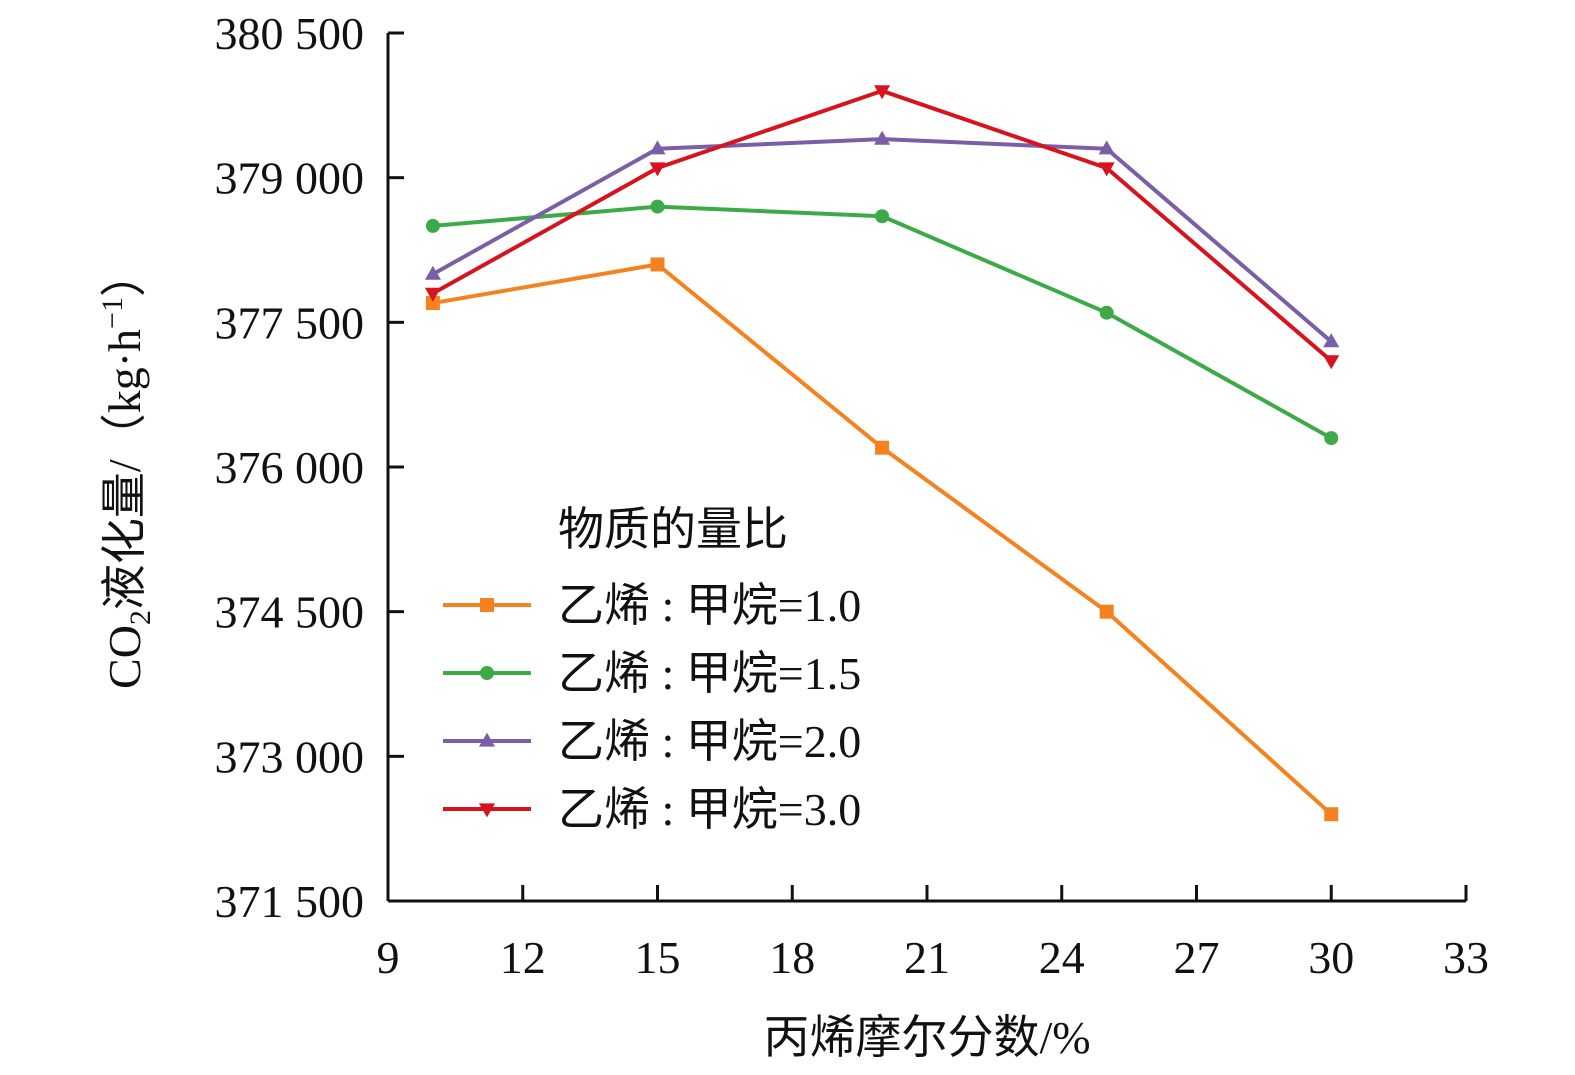 The width and height of the screenshot is (1575, 1075). What do you see at coordinates (1197, 957) in the screenshot?
I see `x-tick-label: 27` at bounding box center [1197, 957].